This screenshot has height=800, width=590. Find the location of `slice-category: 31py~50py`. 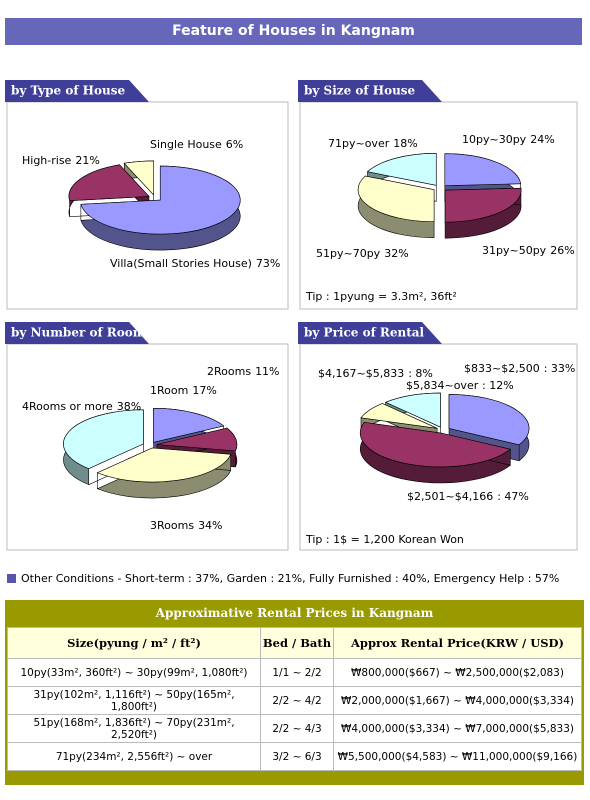

slice-category: 31py~50py is located at coordinates (514, 250).